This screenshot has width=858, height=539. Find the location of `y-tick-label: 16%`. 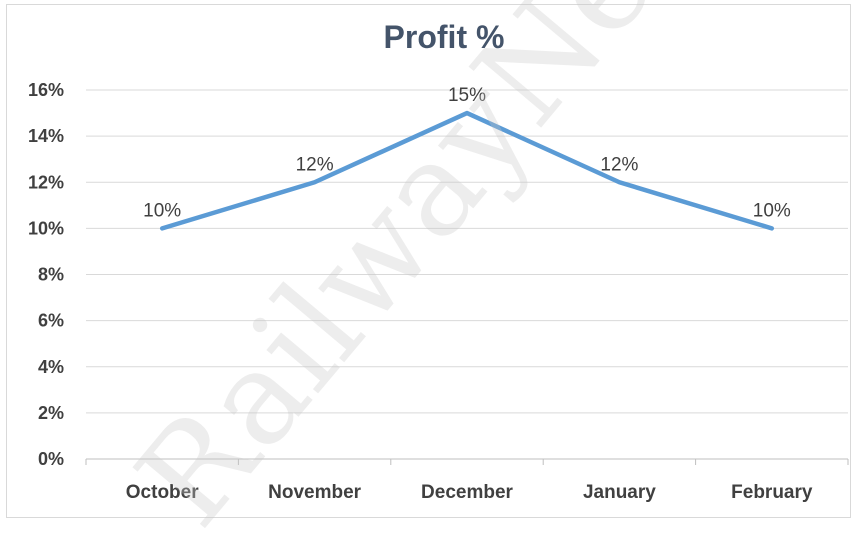

y-tick-label: 16% is located at coordinates (46, 90).